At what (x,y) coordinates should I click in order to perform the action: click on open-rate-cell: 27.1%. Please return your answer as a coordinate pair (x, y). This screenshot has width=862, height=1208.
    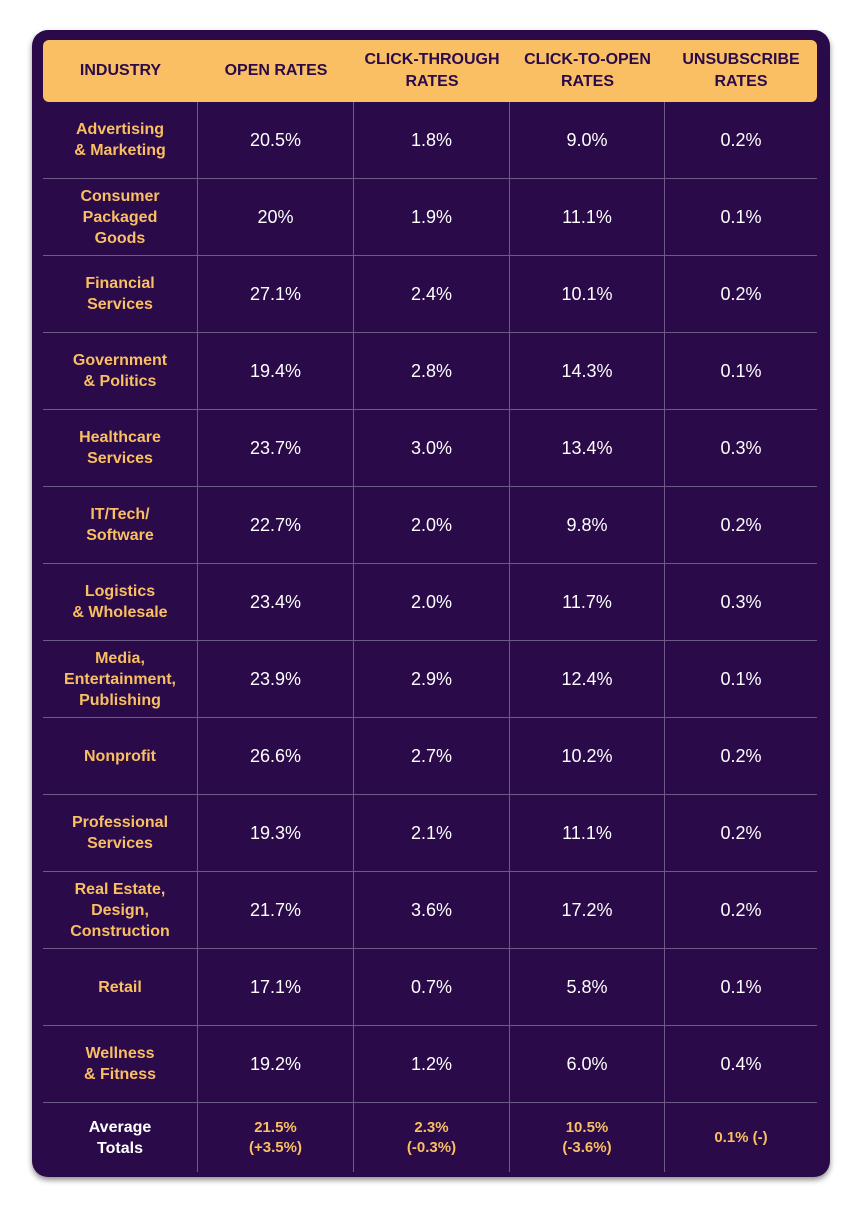
    Looking at the image, I should click on (276, 294).